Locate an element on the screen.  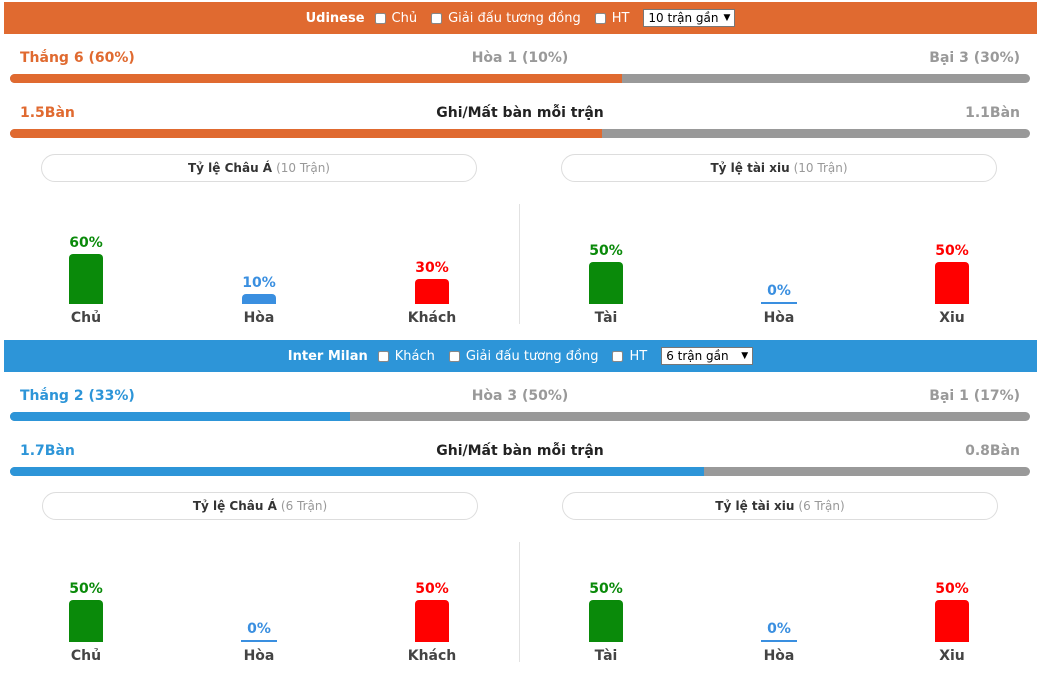
over-under-tab: Tỷ lệ tài xiu (6 Trận) is located at coordinates (780, 506).